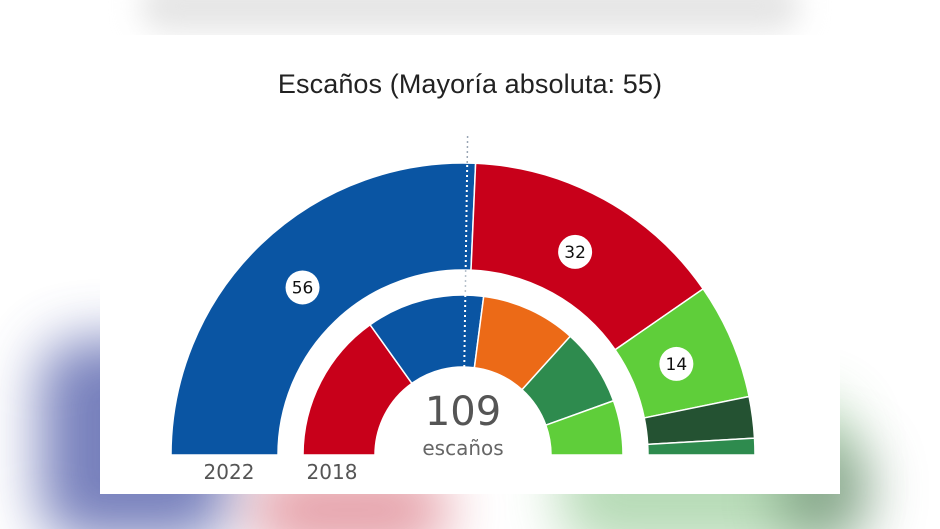 Image resolution: width=940 pixels, height=529 pixels. I want to click on seat-label-value: 14, so click(677, 365).